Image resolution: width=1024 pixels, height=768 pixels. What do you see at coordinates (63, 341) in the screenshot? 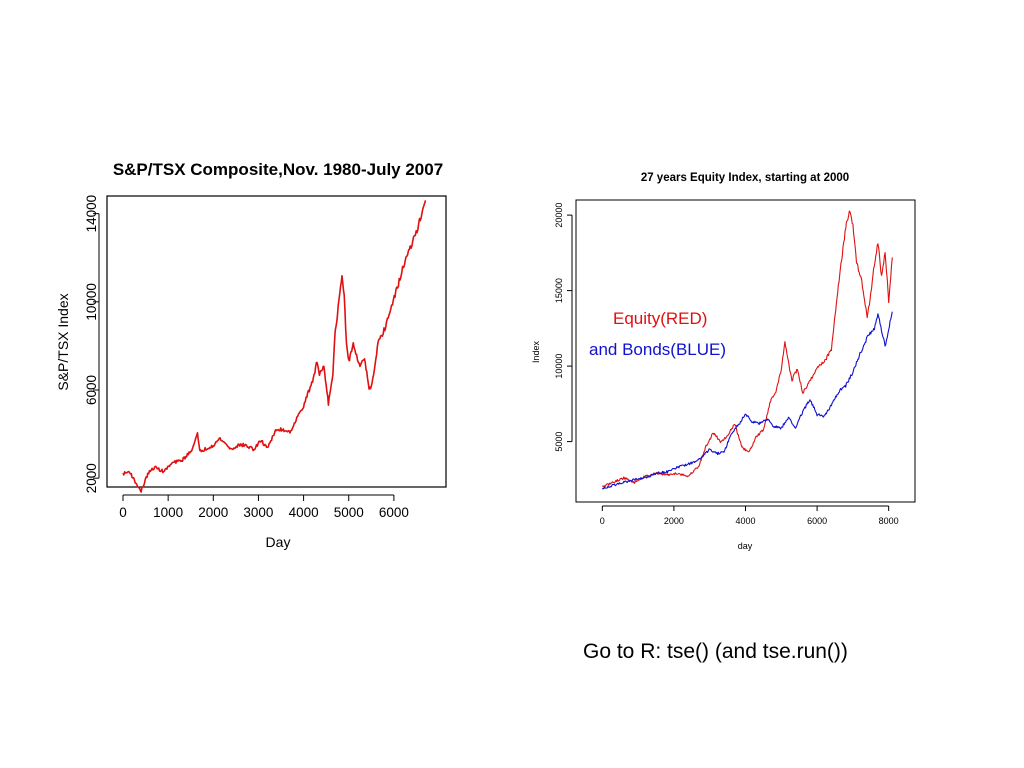
I see `chart1-y-label: S&P/TSX Index` at bounding box center [63, 341].